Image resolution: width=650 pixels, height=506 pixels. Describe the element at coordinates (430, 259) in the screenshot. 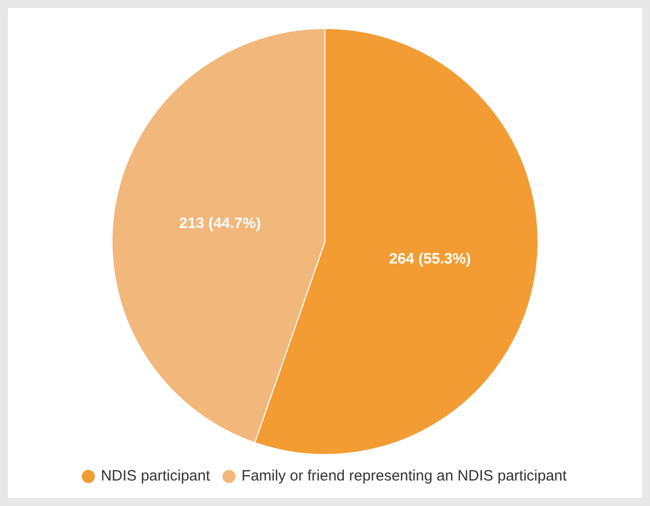

I see `data-label: 264 (55.3%)` at that location.